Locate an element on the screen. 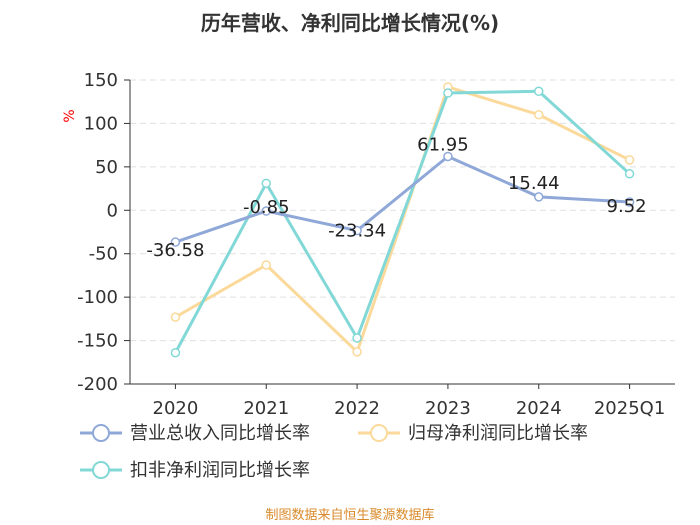  legend-item-1: 归母净利润同比增长率 is located at coordinates (473, 433).